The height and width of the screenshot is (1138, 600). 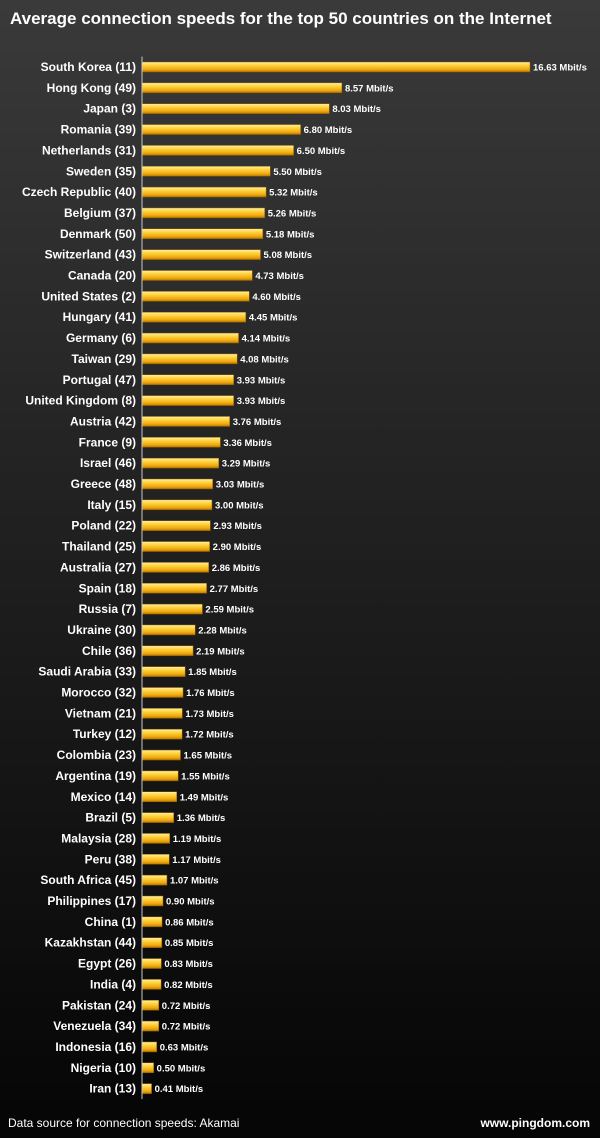 What do you see at coordinates (98, 130) in the screenshot?
I see `category-label: Romania (39)` at bounding box center [98, 130].